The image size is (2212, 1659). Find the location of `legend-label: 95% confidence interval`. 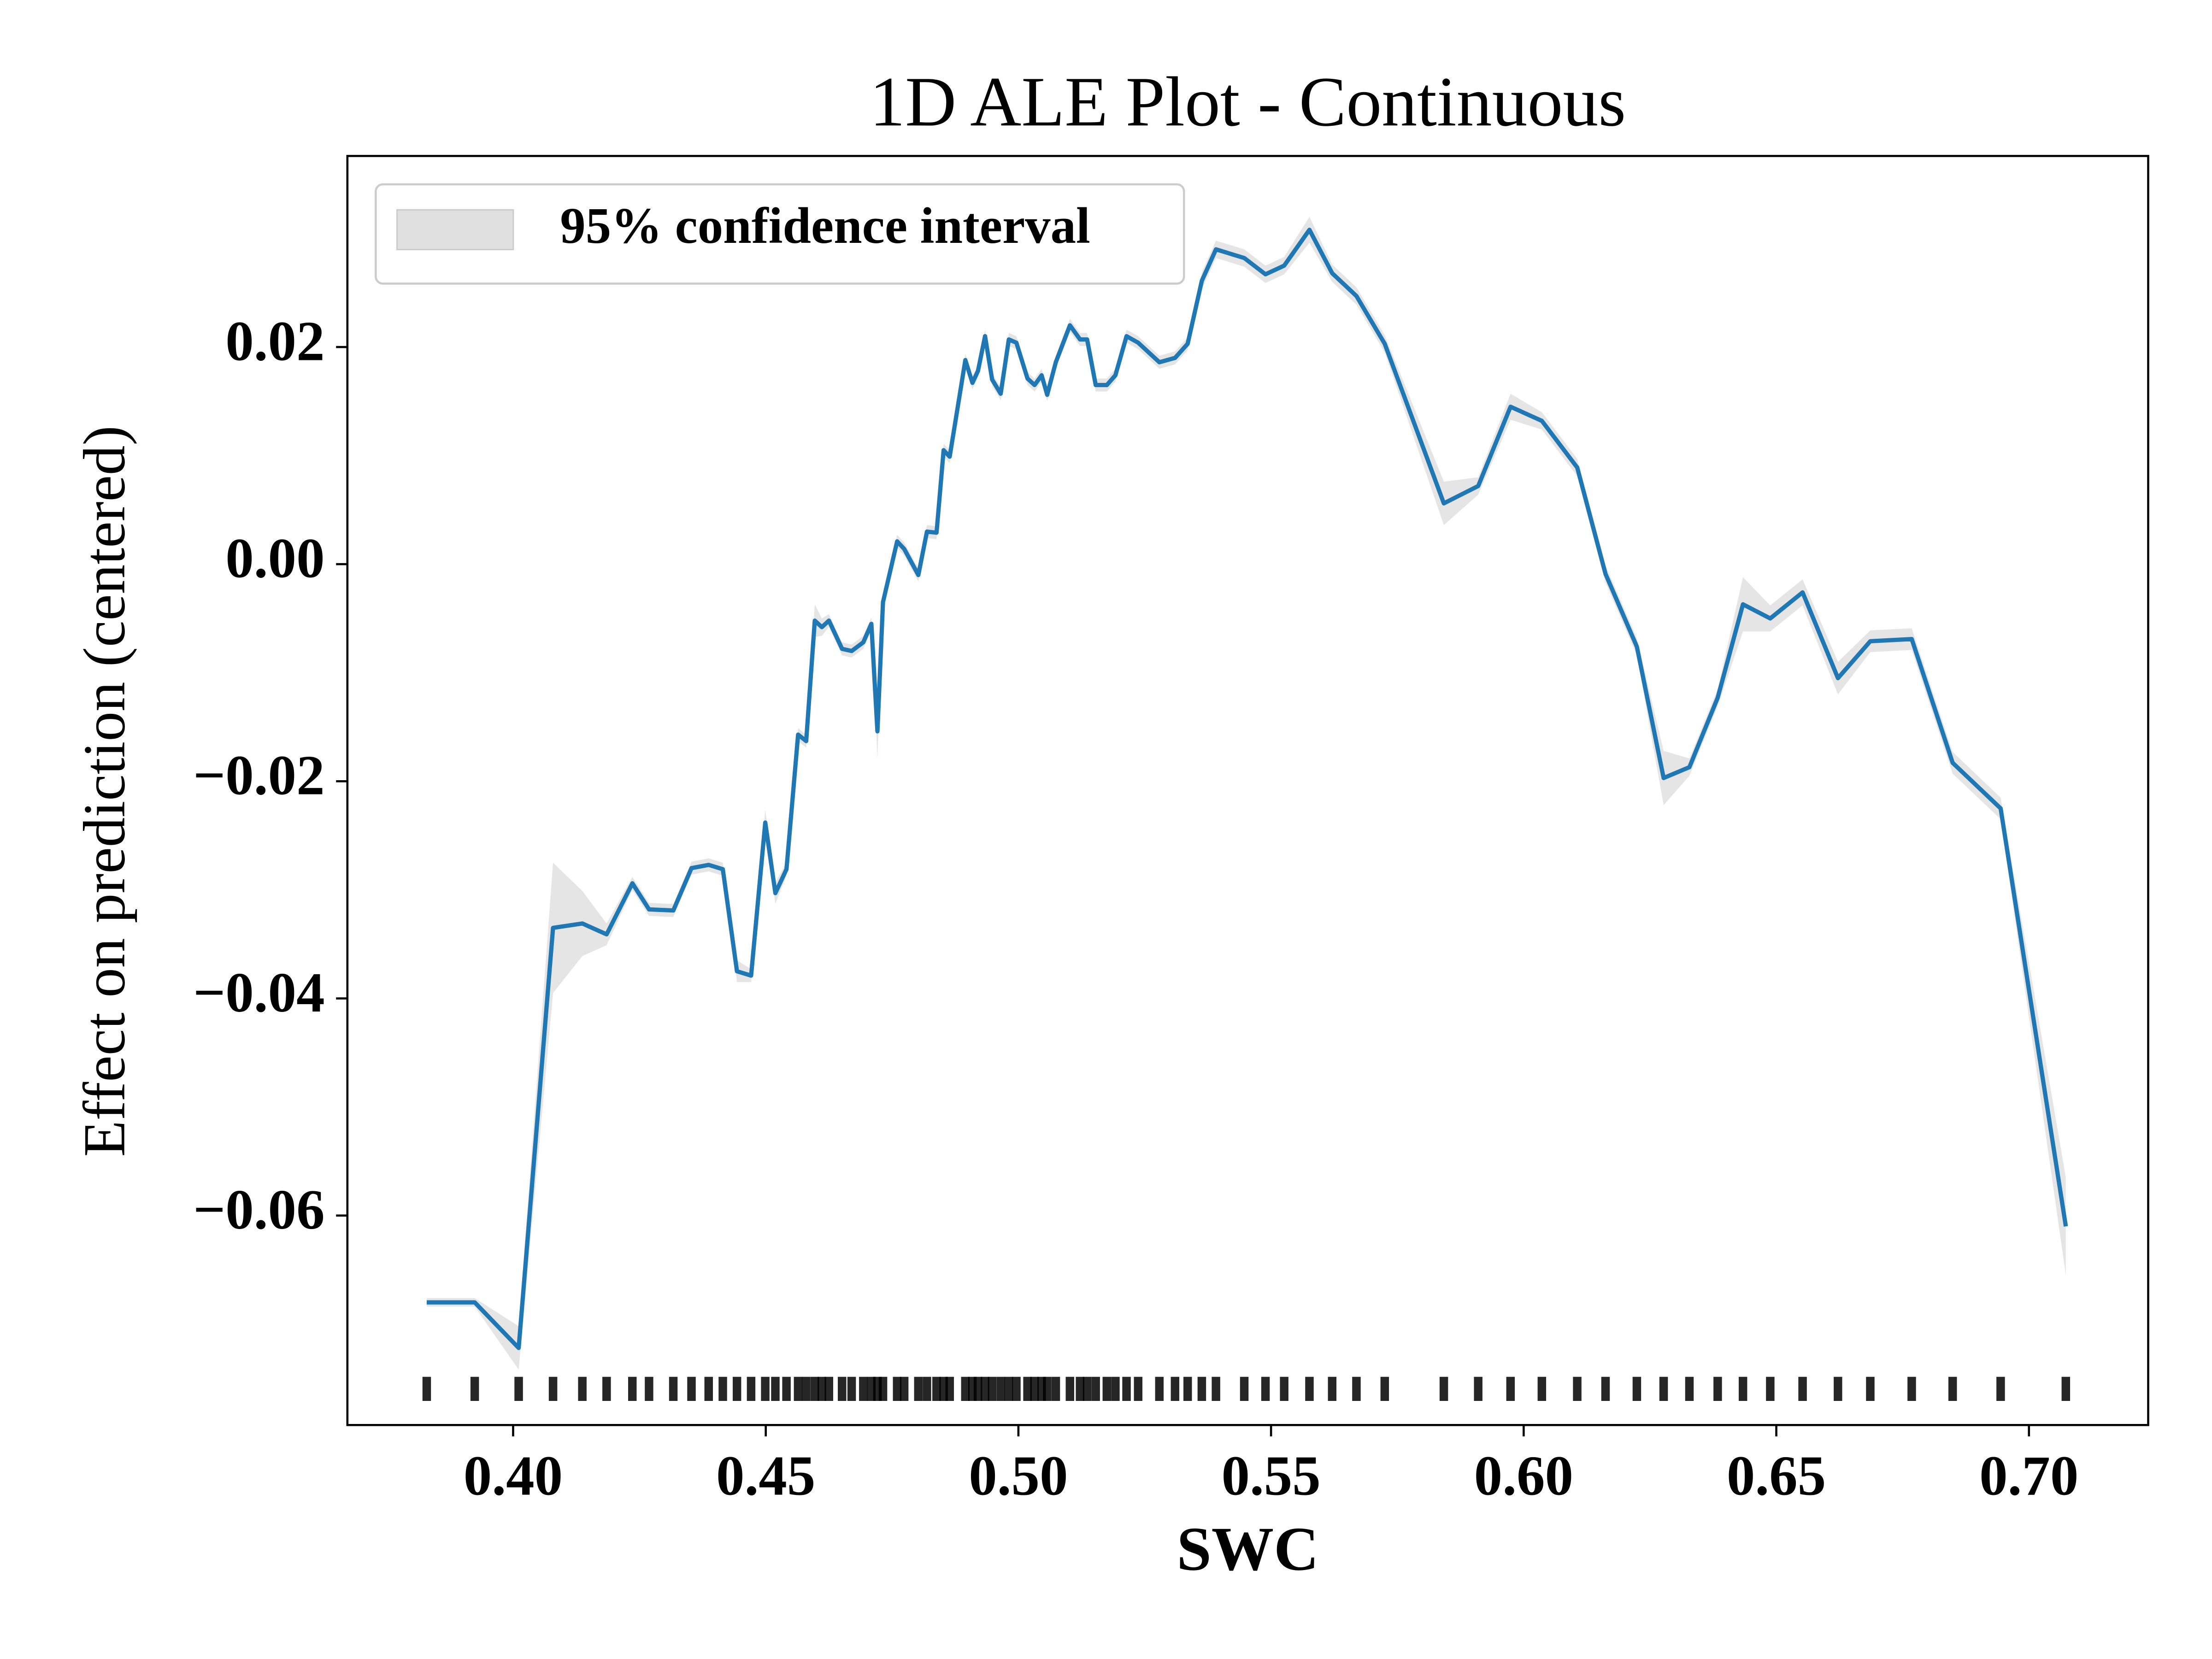

legend-label: 95% confidence interval is located at coordinates (825, 225).